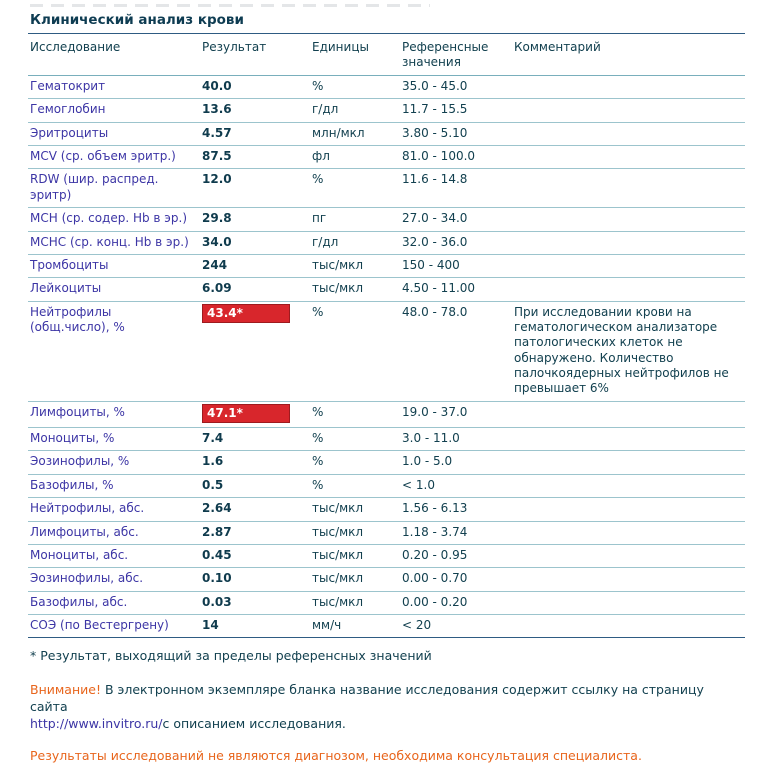  Describe the element at coordinates (217, 288) in the screenshot. I see `test-result: 6.09` at that location.